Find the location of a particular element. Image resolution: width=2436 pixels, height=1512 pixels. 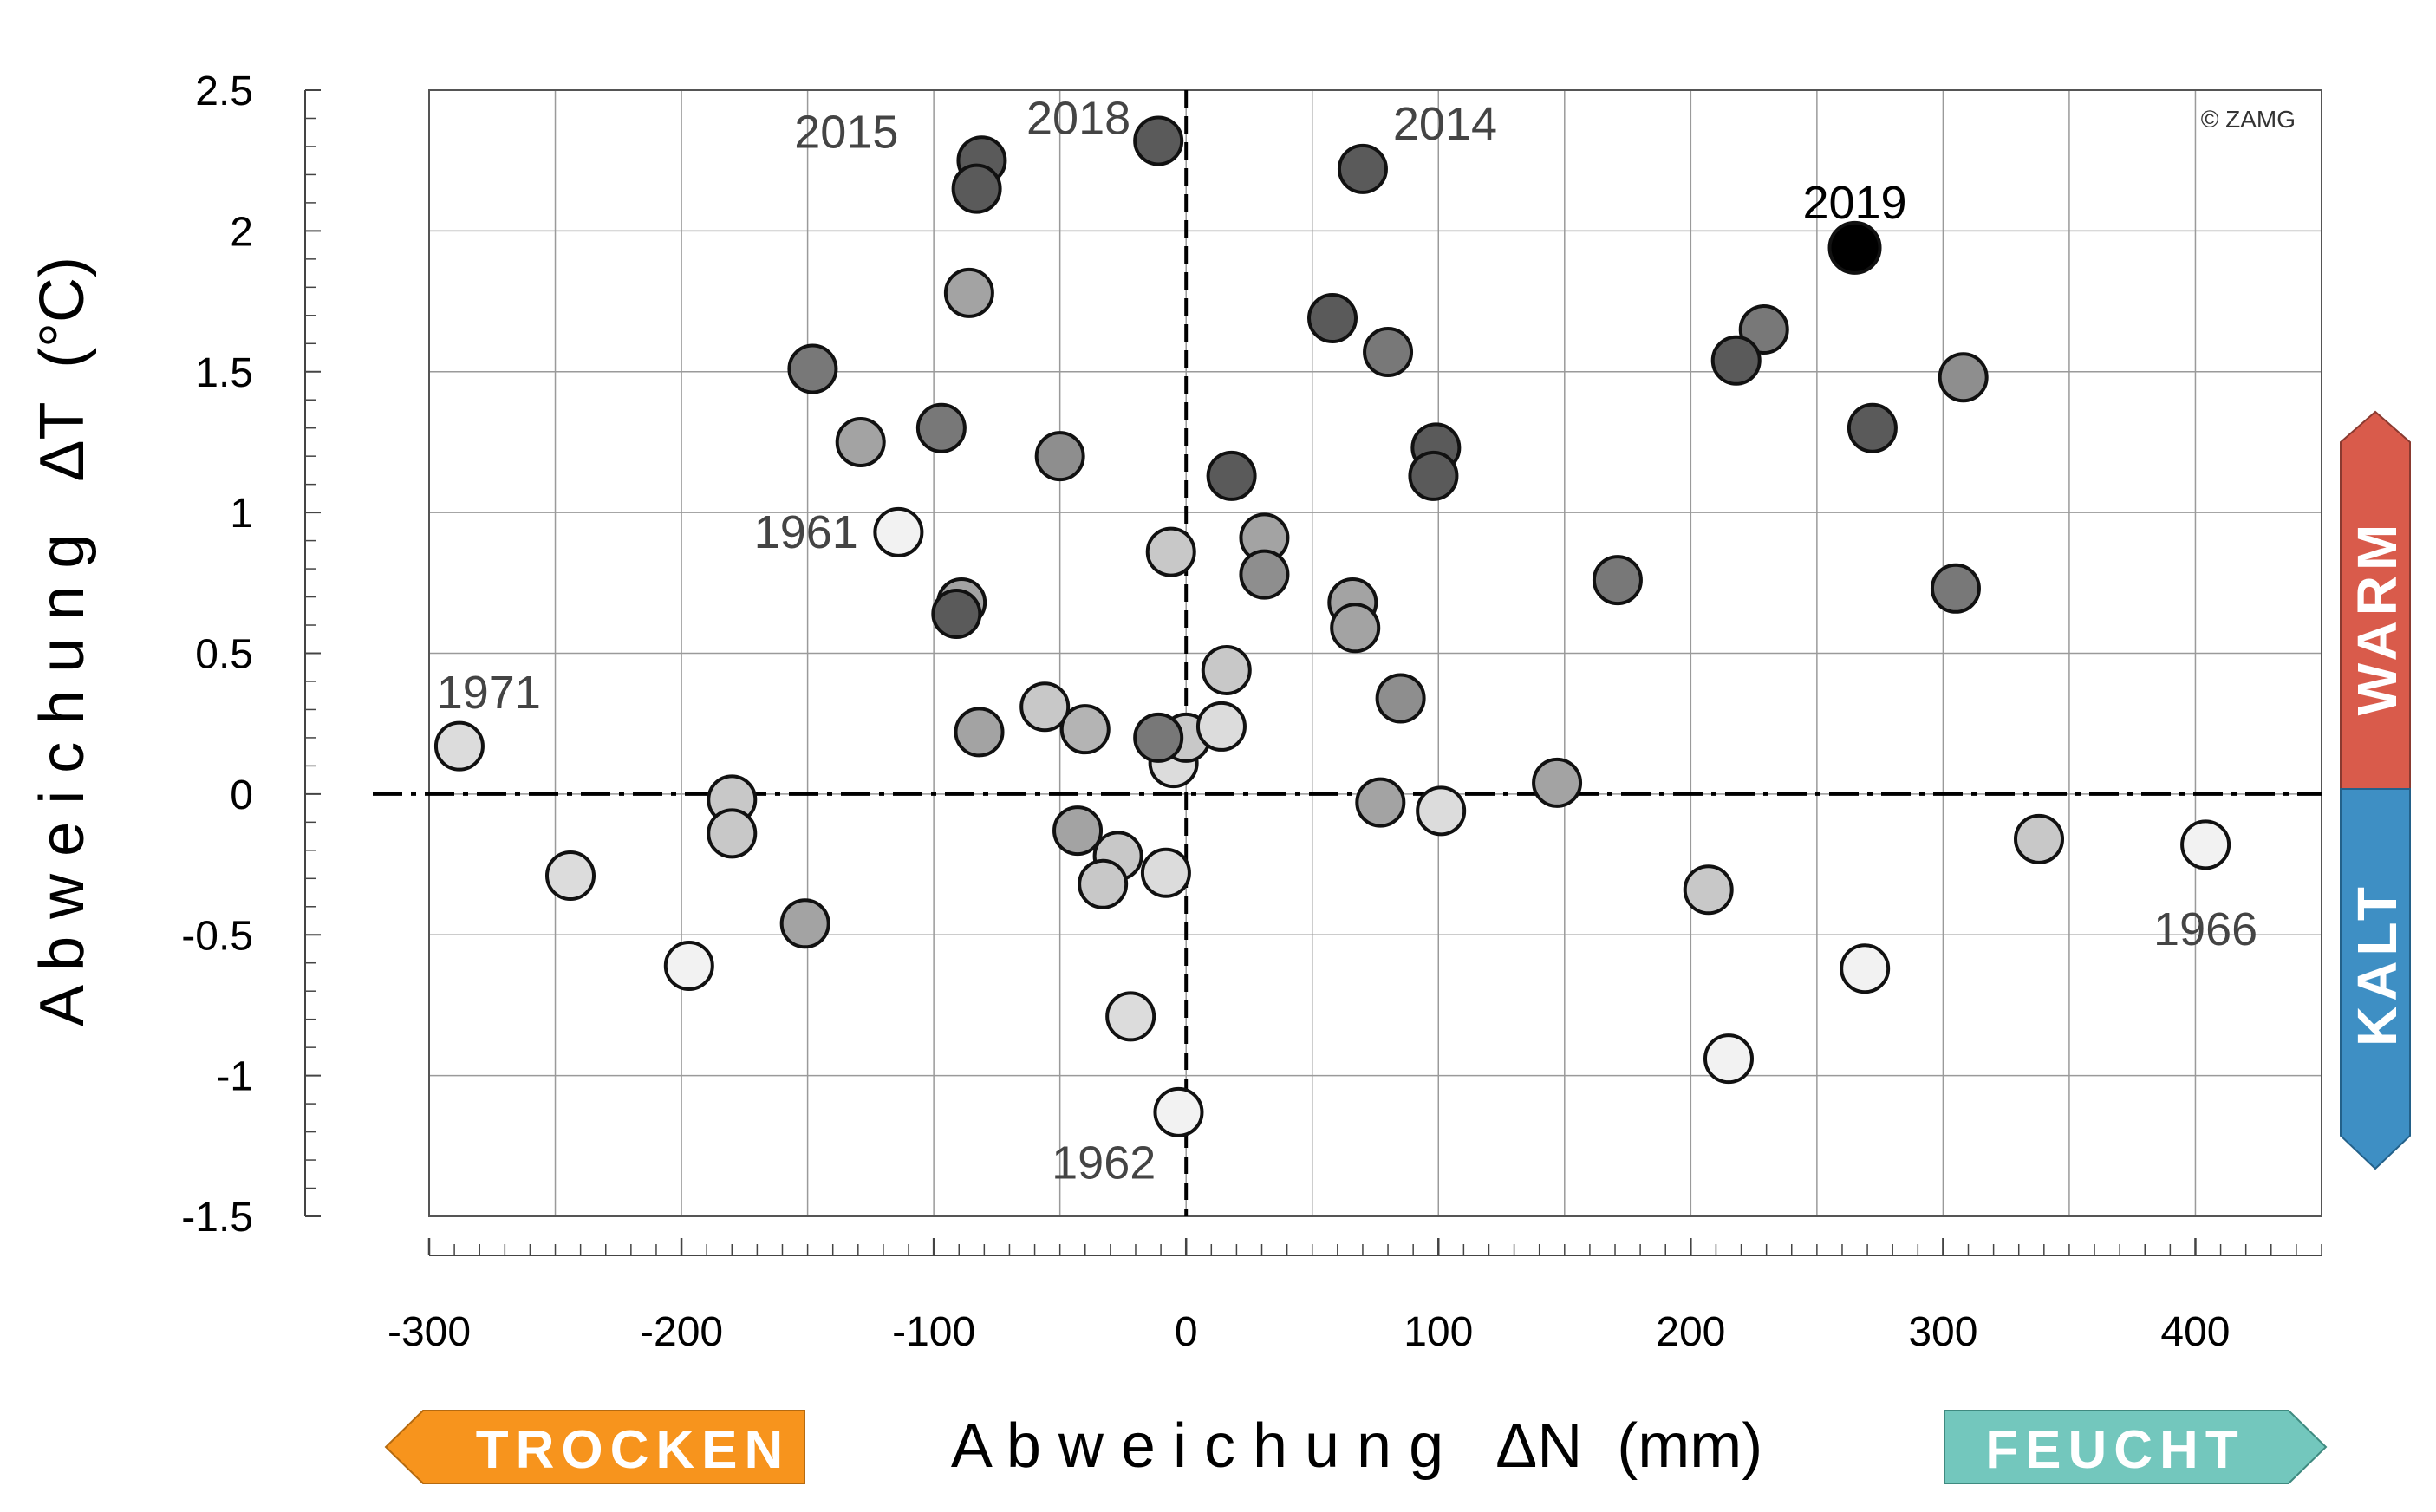

y-tick-label: 0.5 is located at coordinates (224, 655).